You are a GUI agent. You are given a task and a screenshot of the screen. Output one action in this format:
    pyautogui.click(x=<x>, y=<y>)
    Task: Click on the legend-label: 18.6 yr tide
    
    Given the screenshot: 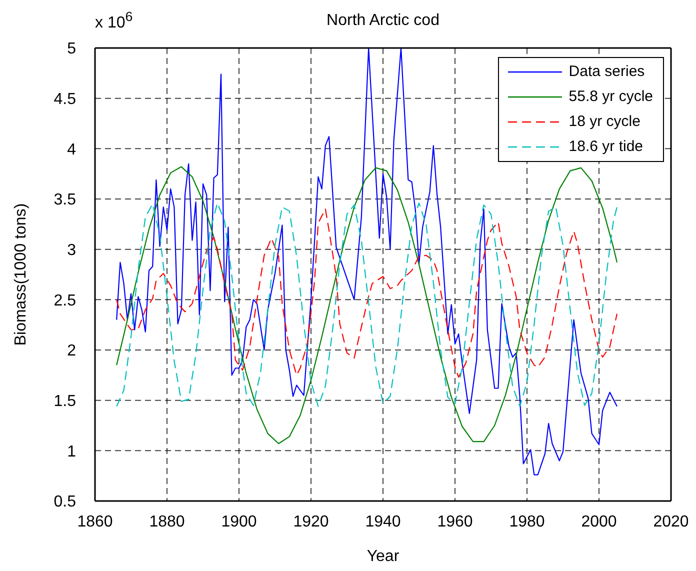 What is the action you would take?
    pyautogui.click(x=606, y=146)
    